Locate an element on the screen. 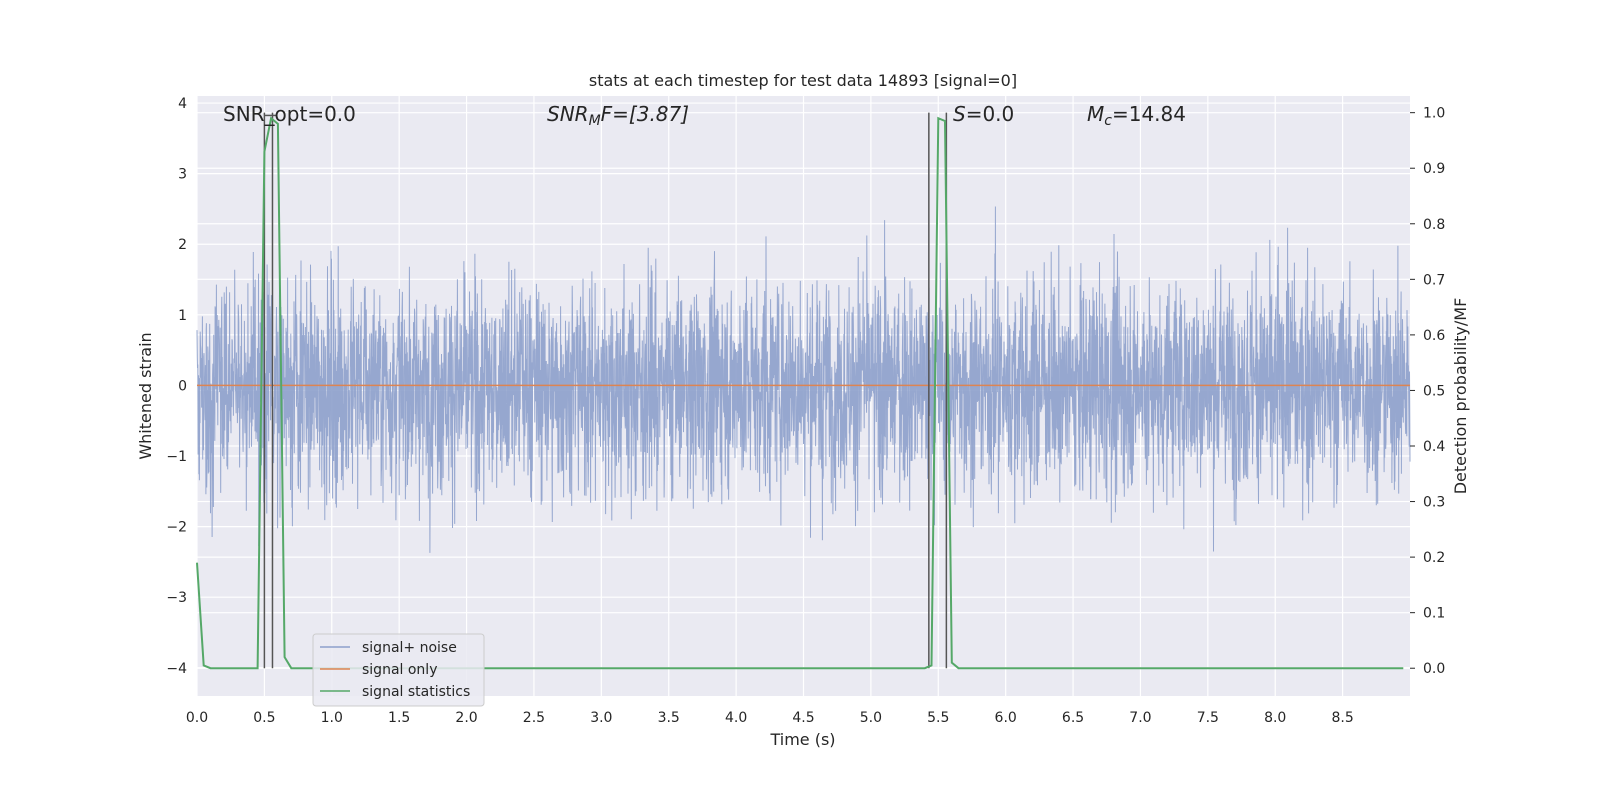 This screenshot has width=1600, height=800. y-tick-label: −2 is located at coordinates (176, 528).